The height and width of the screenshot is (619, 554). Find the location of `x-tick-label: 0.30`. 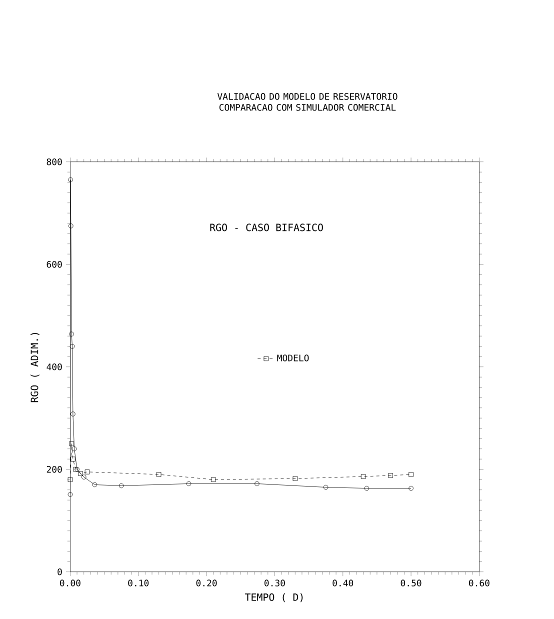

x-tick-label: 0.30 is located at coordinates (274, 583).